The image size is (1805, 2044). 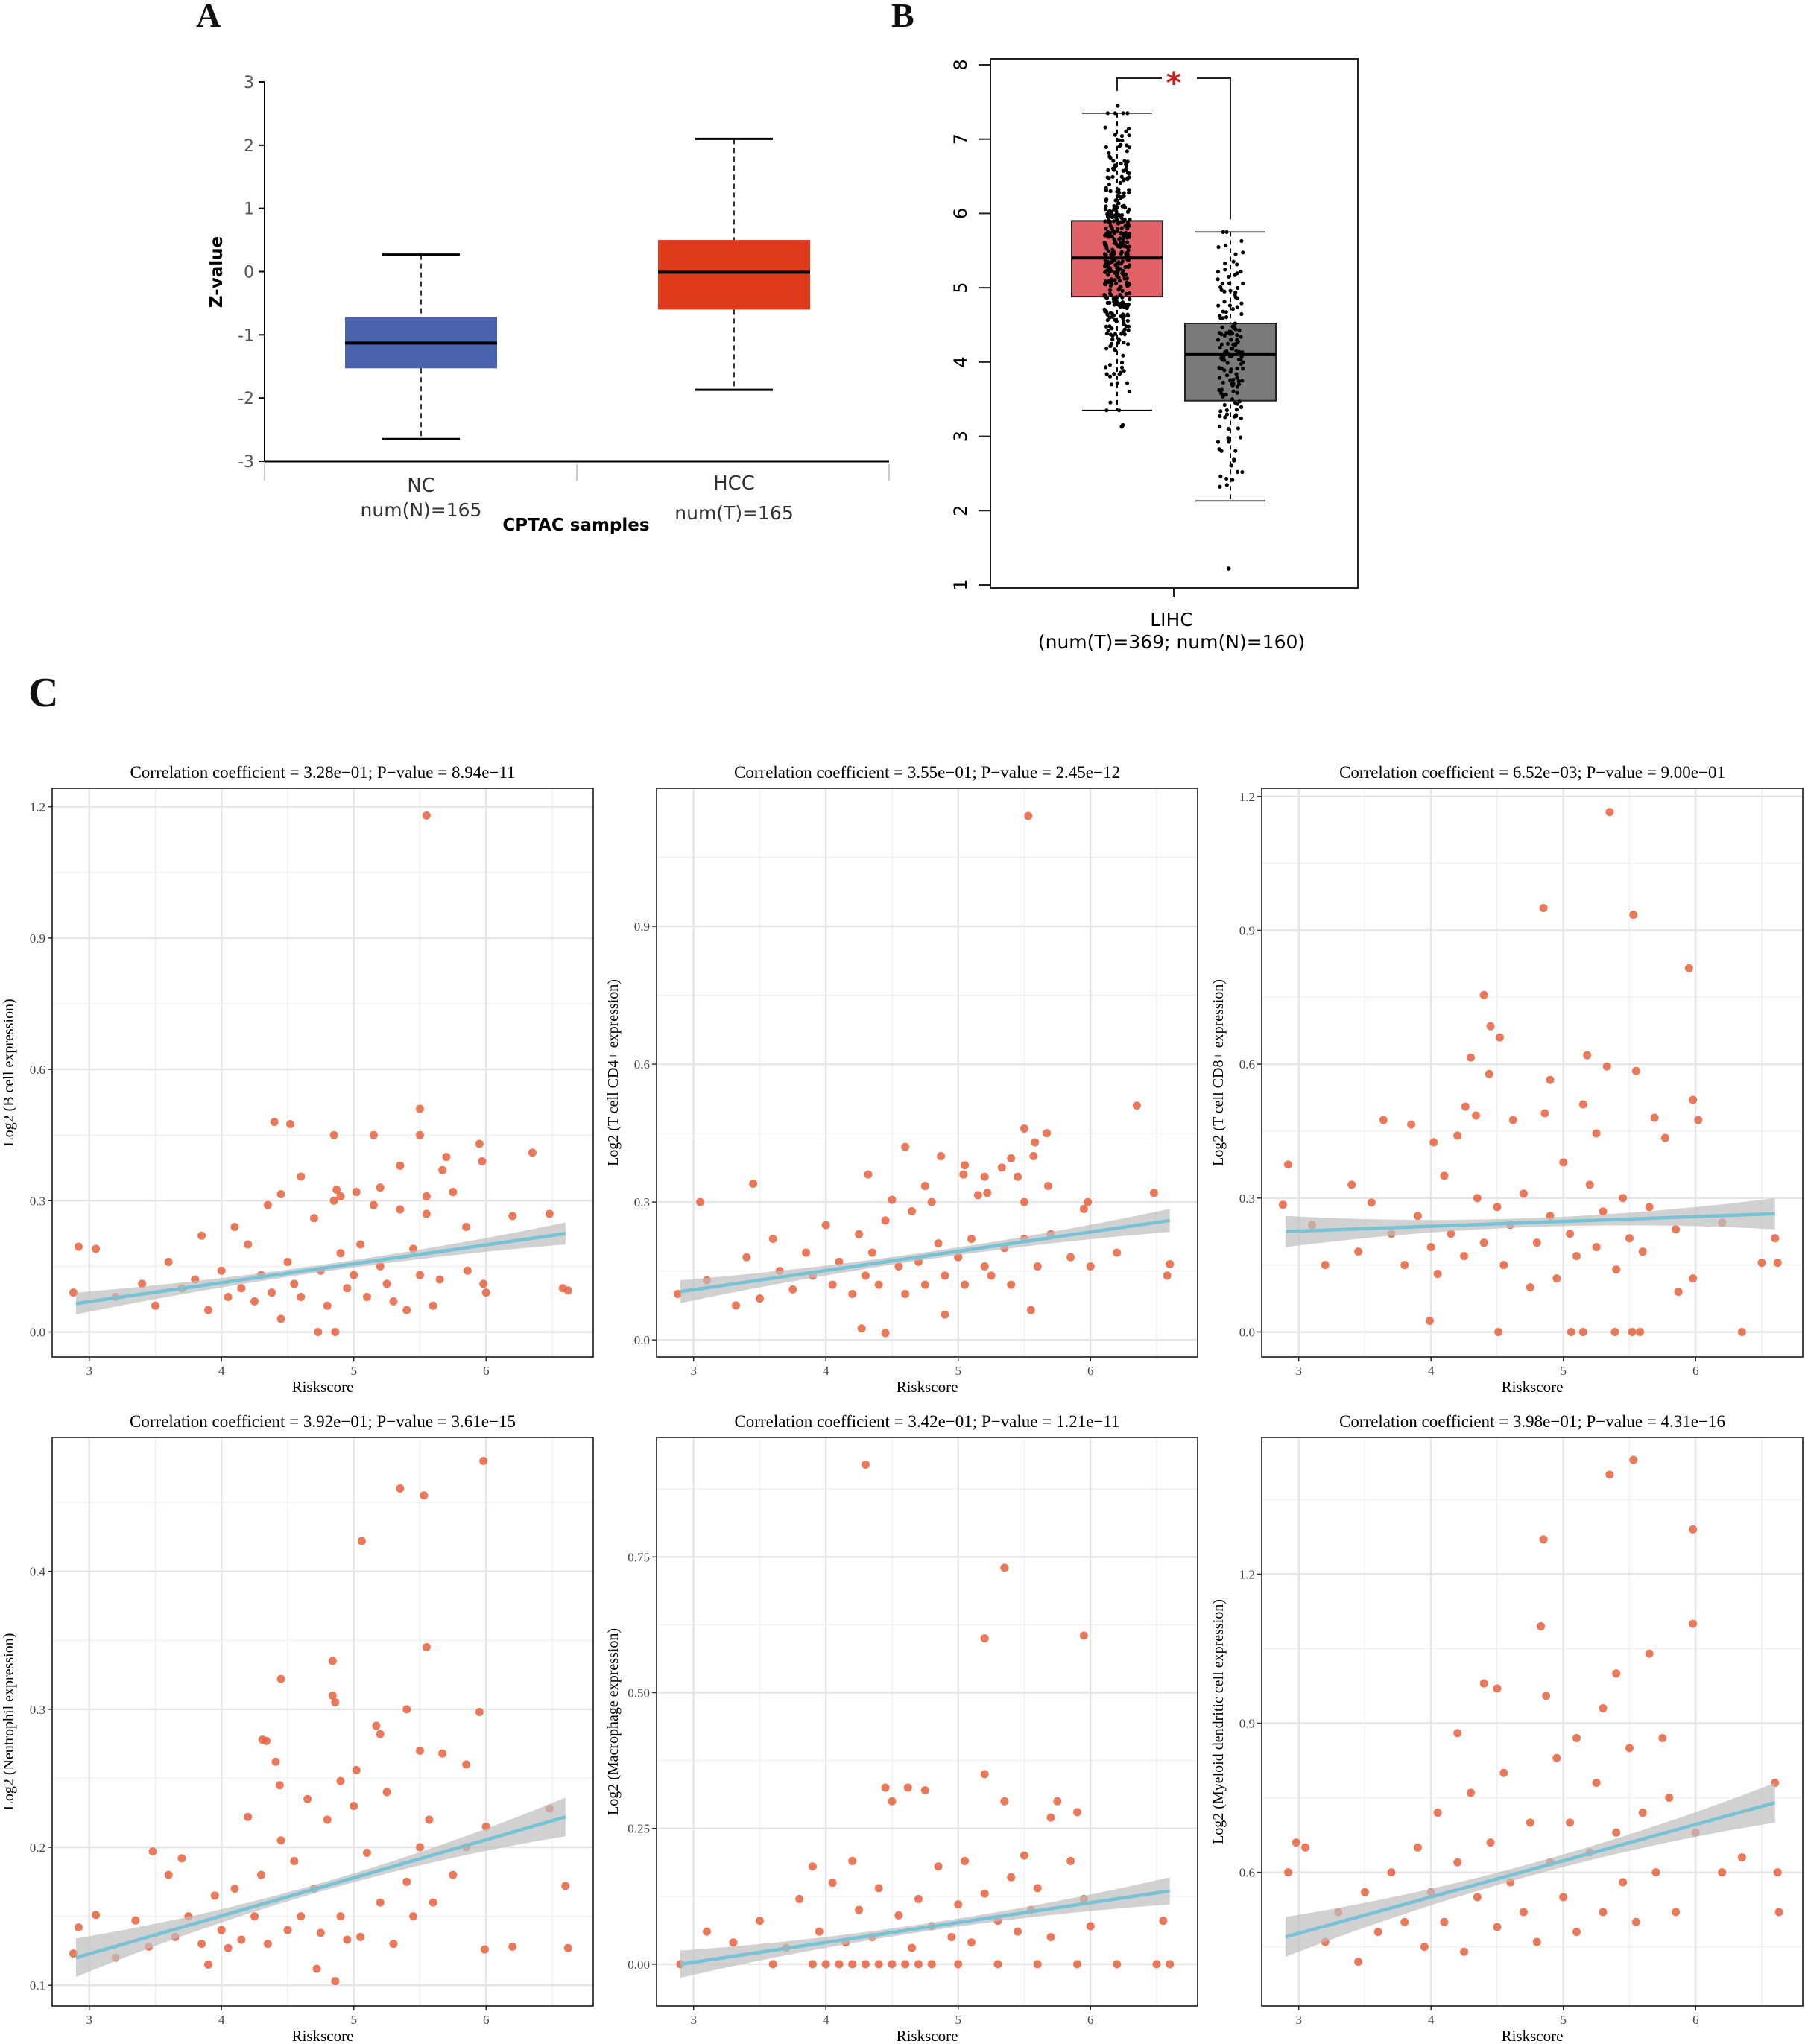 I want to click on y-tick-label: 0.3, so click(x=37, y=1710).